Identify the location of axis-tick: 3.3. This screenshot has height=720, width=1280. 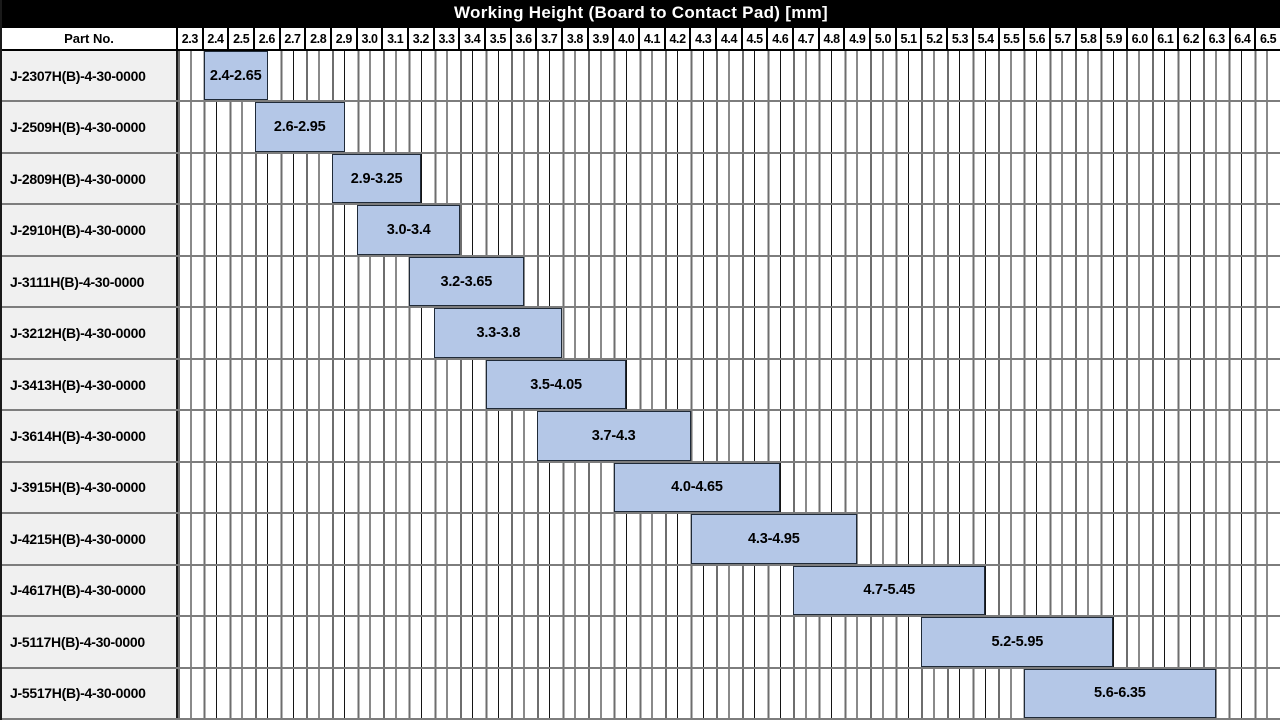
(445, 38).